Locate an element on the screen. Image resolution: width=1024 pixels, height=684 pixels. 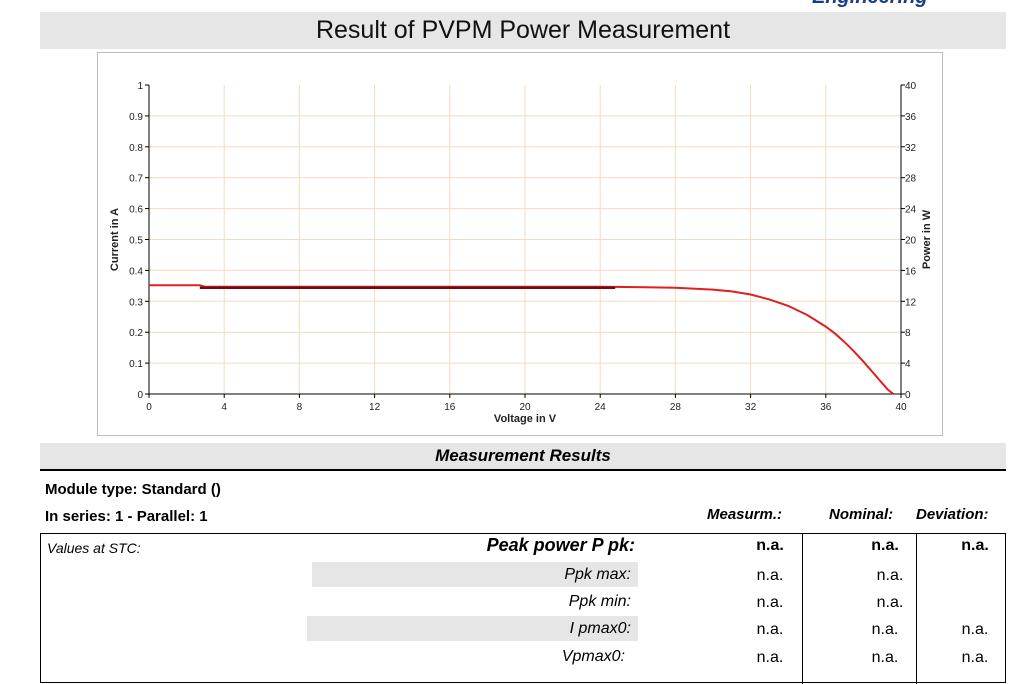
peak-power-deviation: n.a. is located at coordinates (975, 545).